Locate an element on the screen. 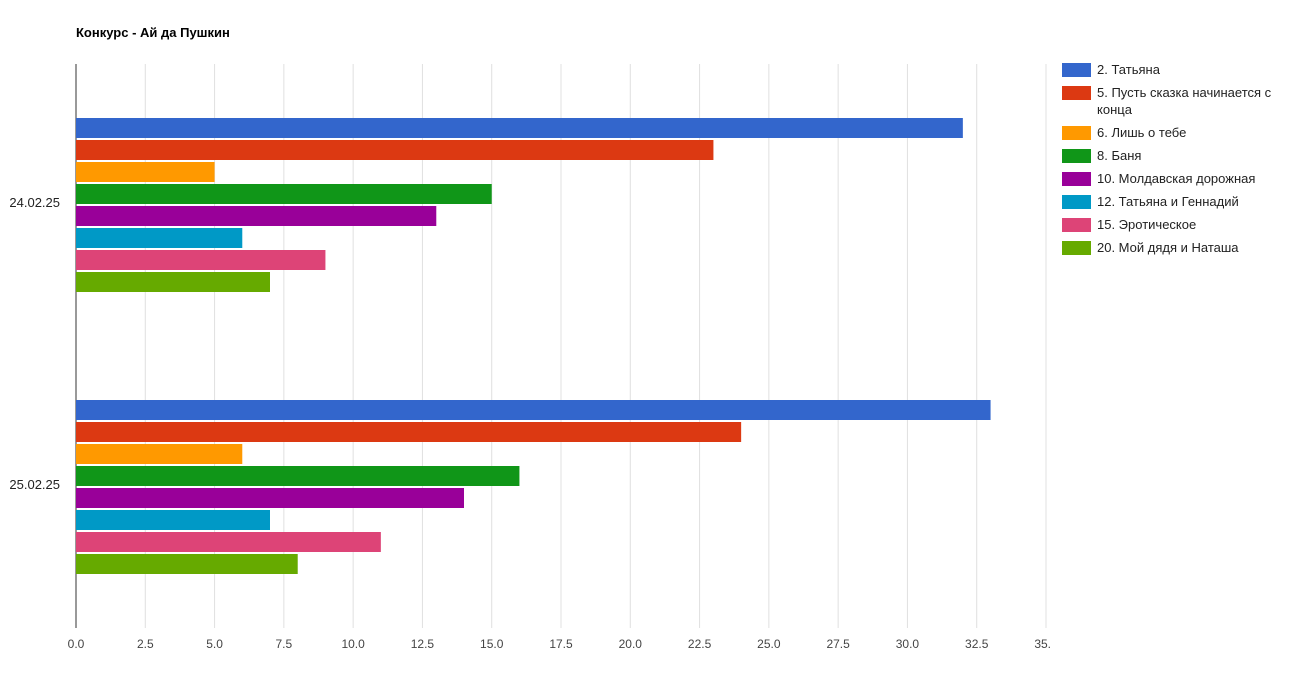 The height and width of the screenshot is (678, 1305). x-tick-label: 22.5 is located at coordinates (700, 644).